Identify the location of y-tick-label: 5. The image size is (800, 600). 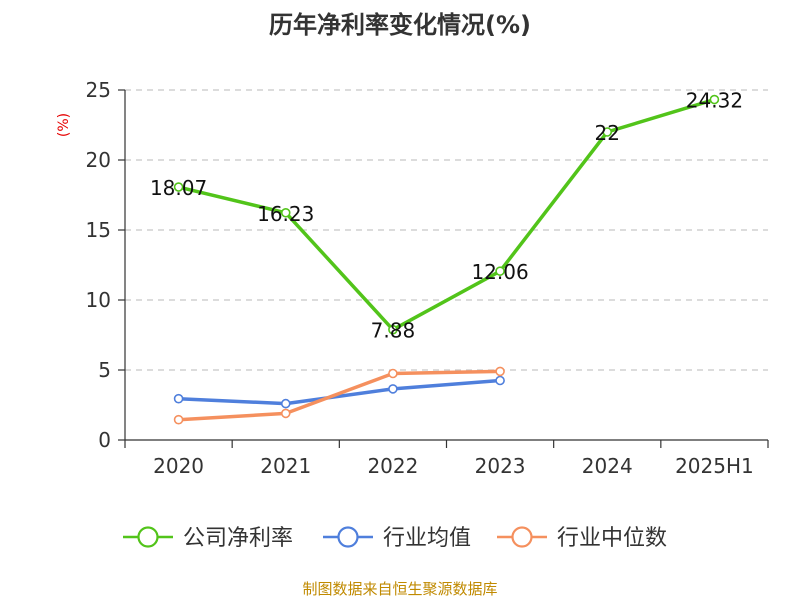
(104, 370).